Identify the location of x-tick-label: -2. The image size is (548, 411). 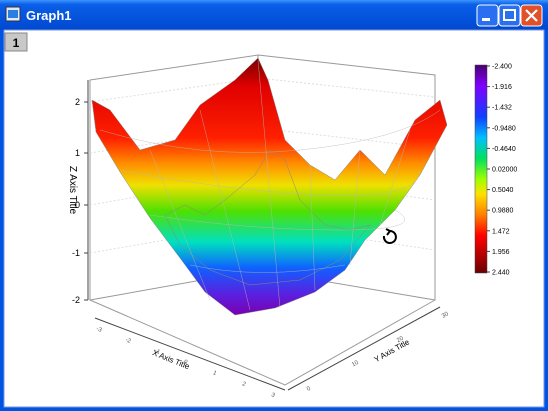
(128, 341).